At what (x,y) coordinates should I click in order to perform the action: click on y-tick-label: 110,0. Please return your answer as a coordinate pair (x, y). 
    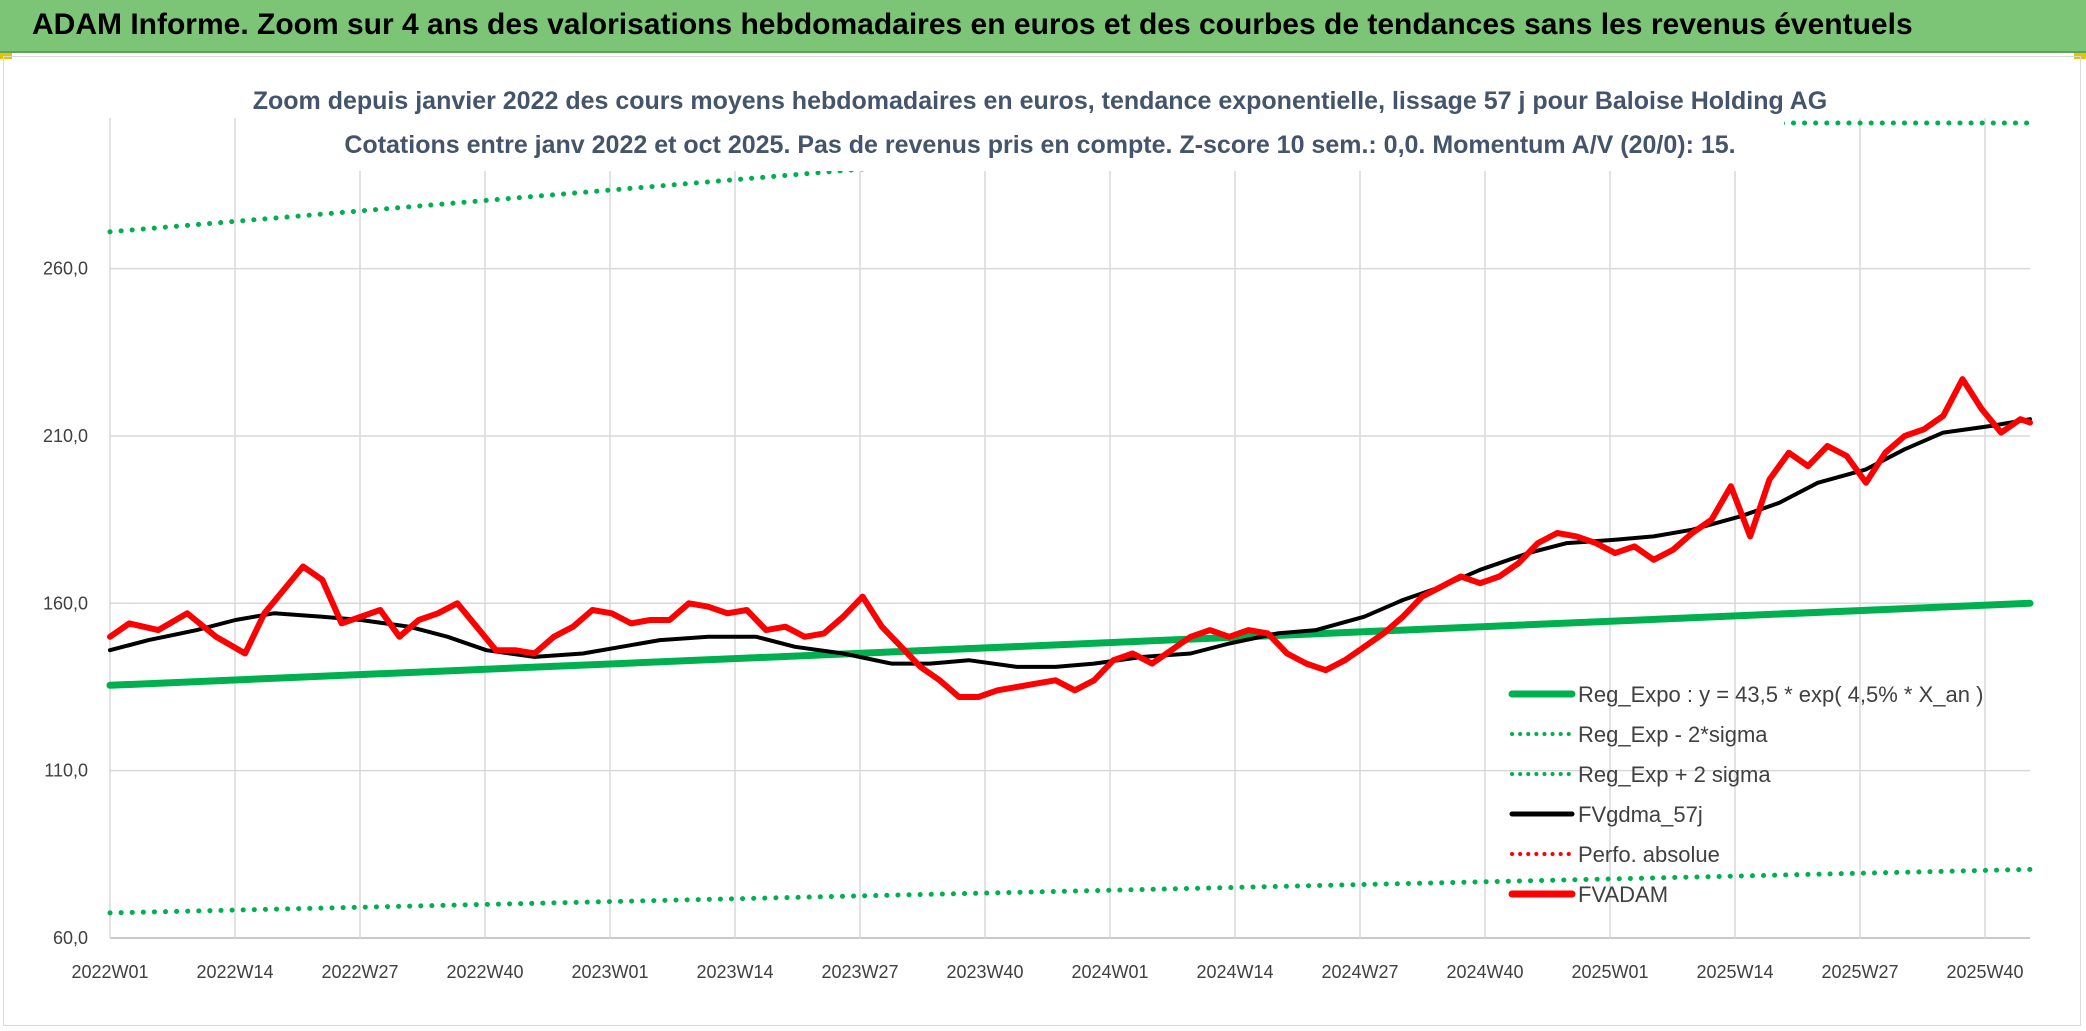
    Looking at the image, I should click on (66, 771).